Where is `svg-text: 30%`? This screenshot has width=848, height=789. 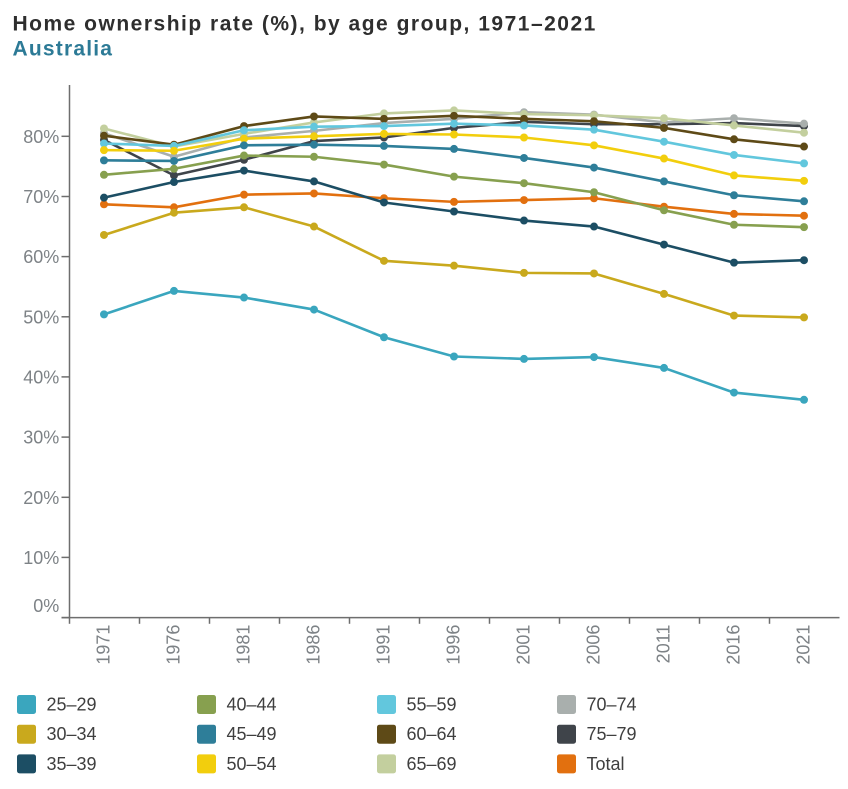
svg-text: 30% is located at coordinates (41, 438).